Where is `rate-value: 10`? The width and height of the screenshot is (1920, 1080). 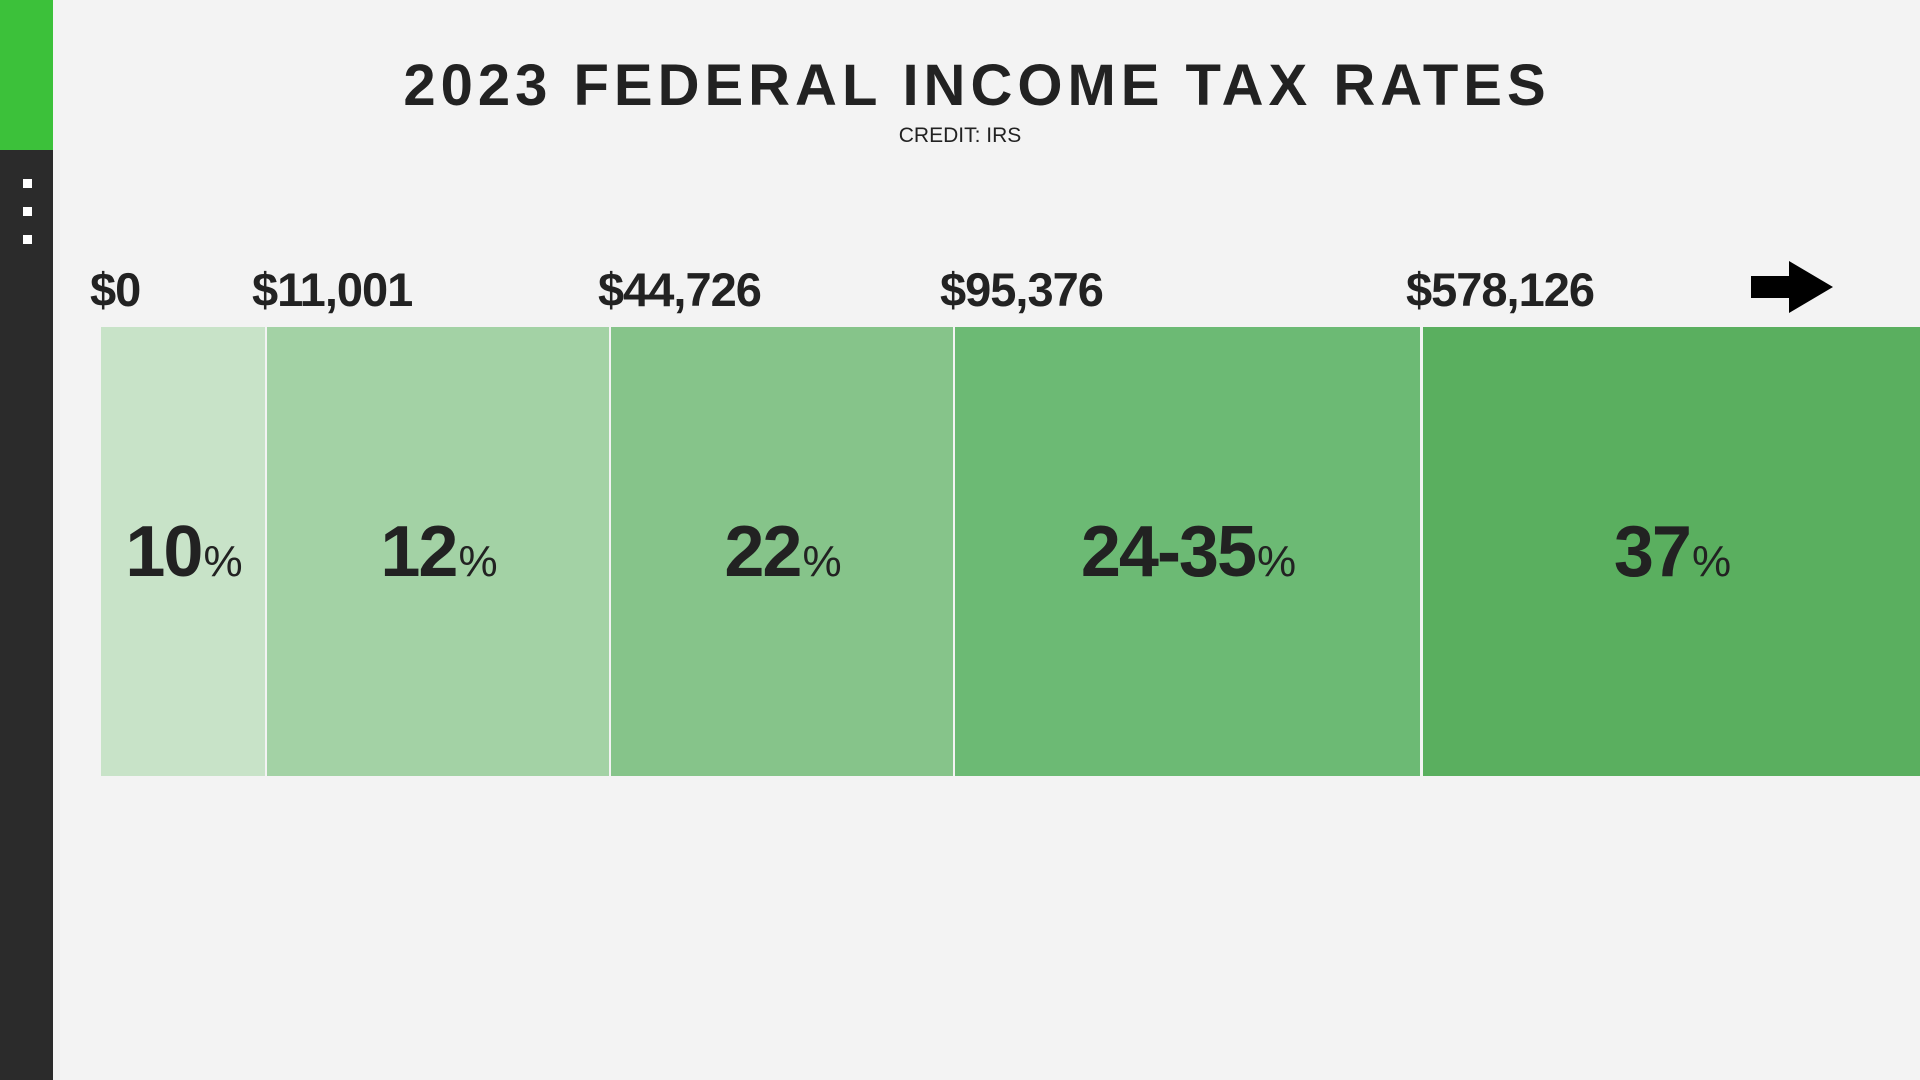 rate-value: 10 is located at coordinates (164, 551).